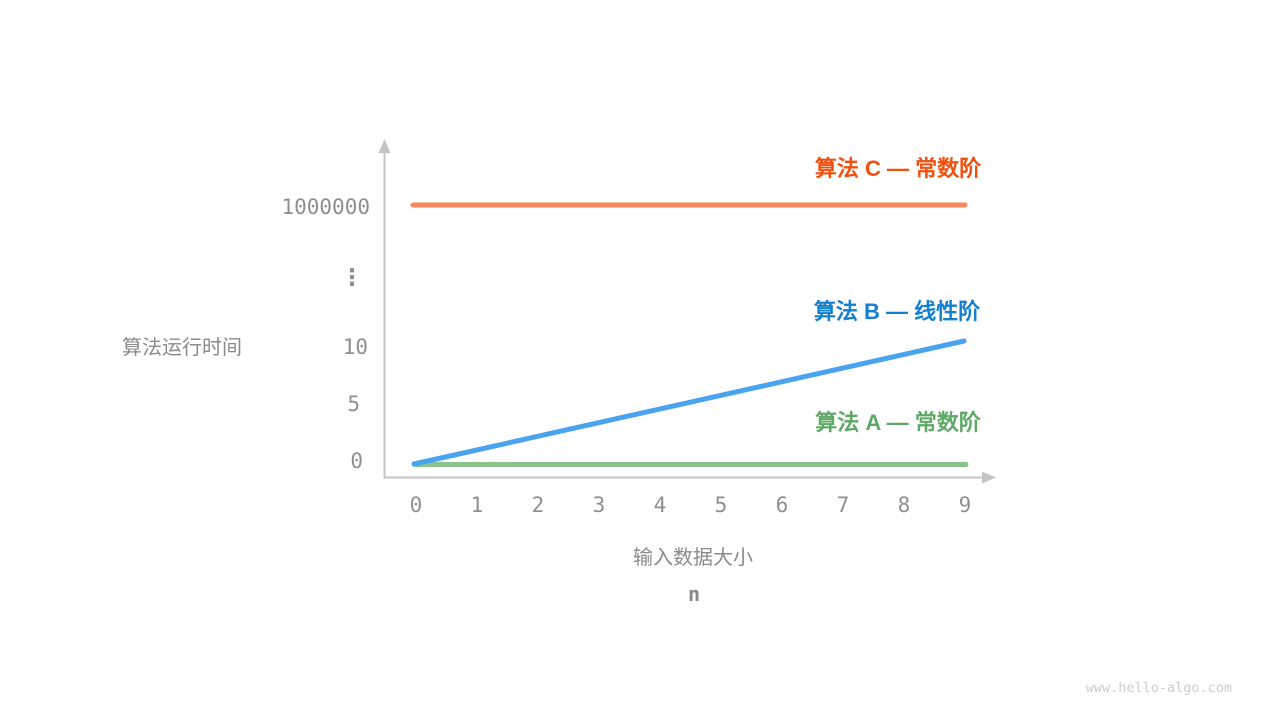 Image resolution: width=1280 pixels, height=720 pixels. What do you see at coordinates (689, 402) in the screenshot?
I see `series-b-line` at bounding box center [689, 402].